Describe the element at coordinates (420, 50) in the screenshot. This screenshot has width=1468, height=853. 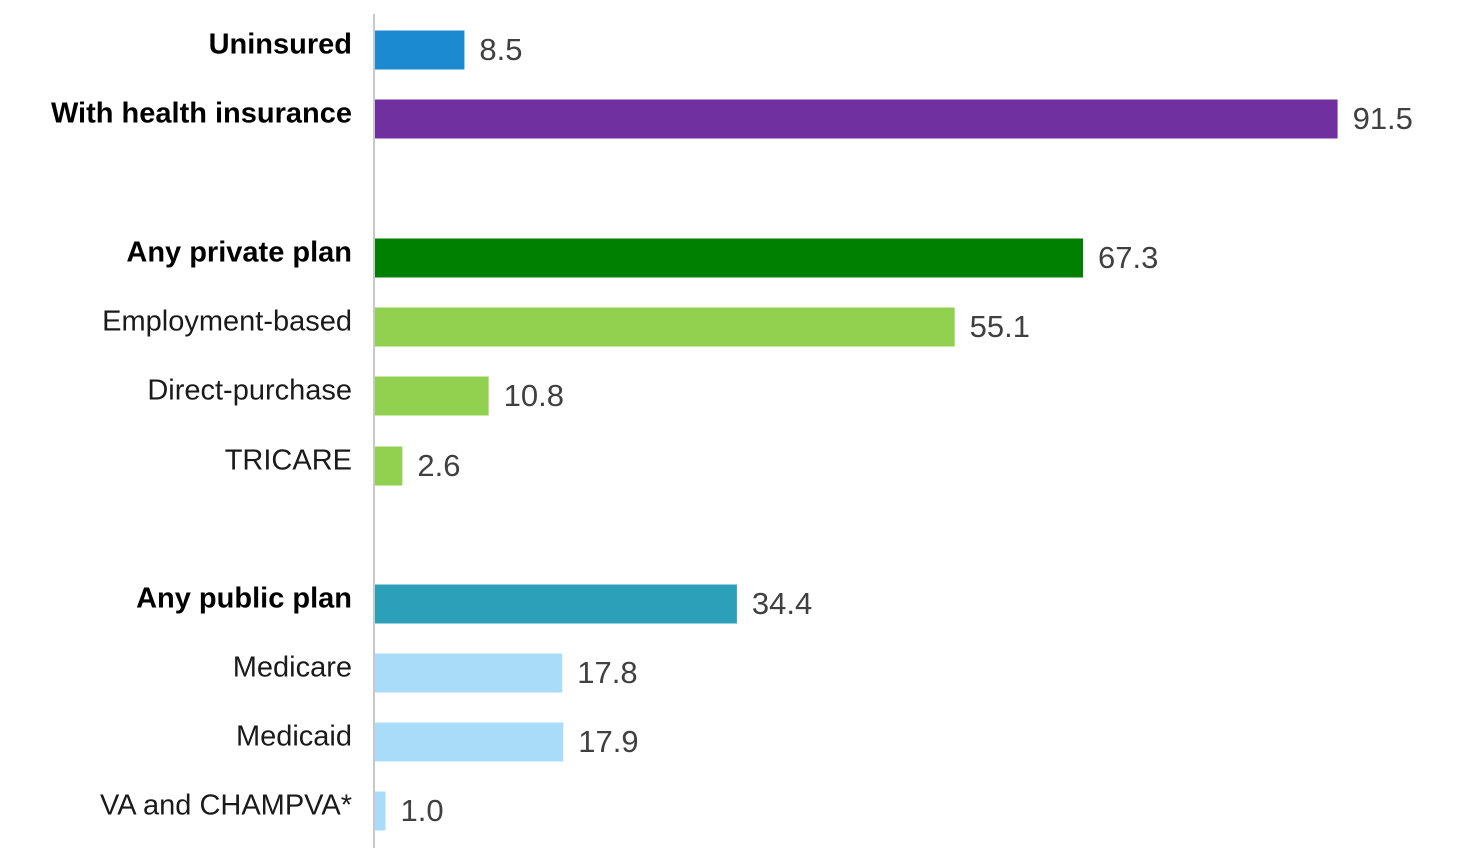
I see `bar-uninsured` at that location.